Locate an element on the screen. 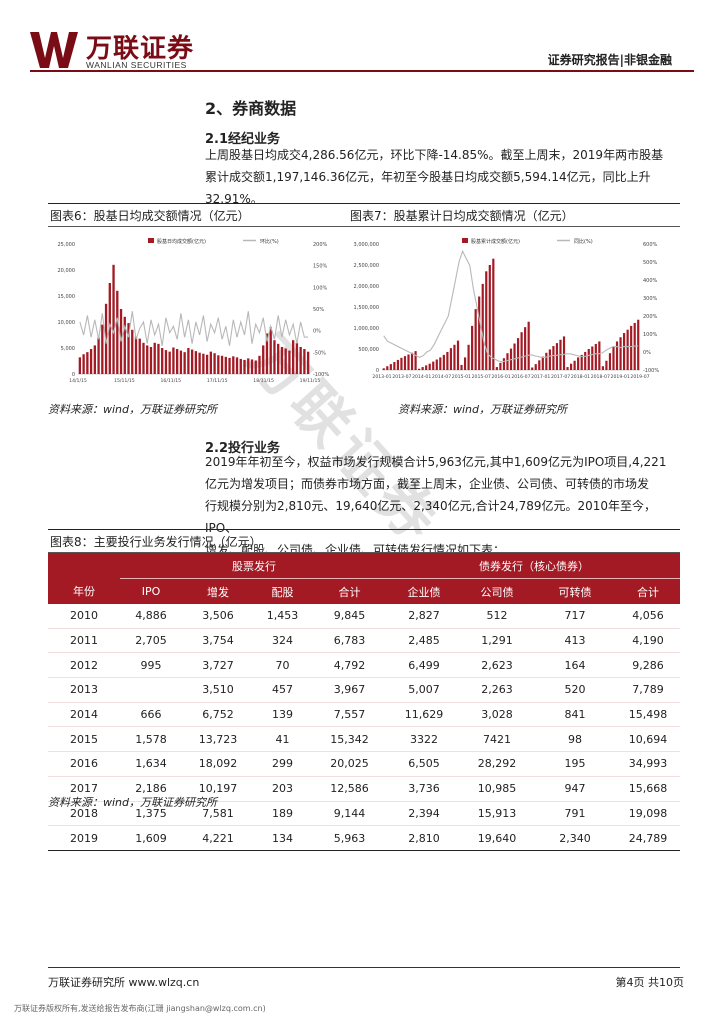 Image resolution: width=724 pixels, height=1024 pixels. table-cell: 18,092 is located at coordinates (218, 764).